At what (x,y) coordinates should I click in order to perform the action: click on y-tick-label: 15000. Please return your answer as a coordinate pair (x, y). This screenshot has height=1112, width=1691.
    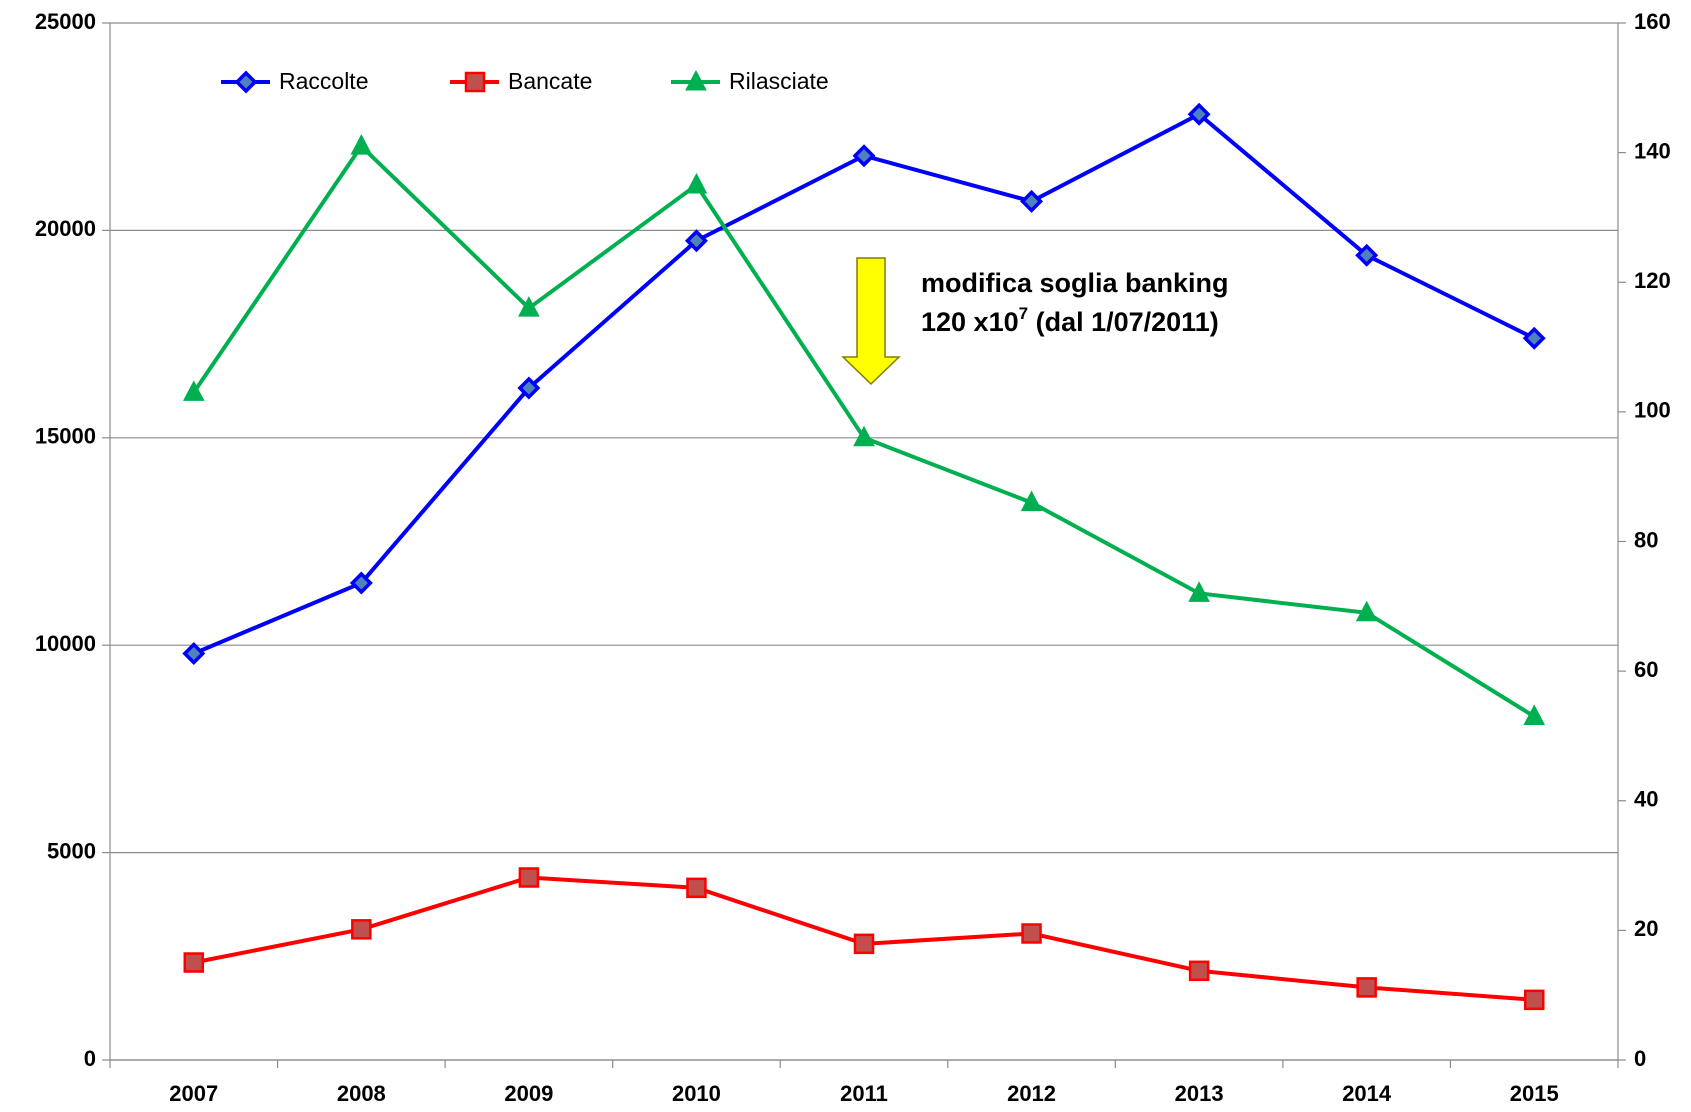
    Looking at the image, I should click on (65, 436).